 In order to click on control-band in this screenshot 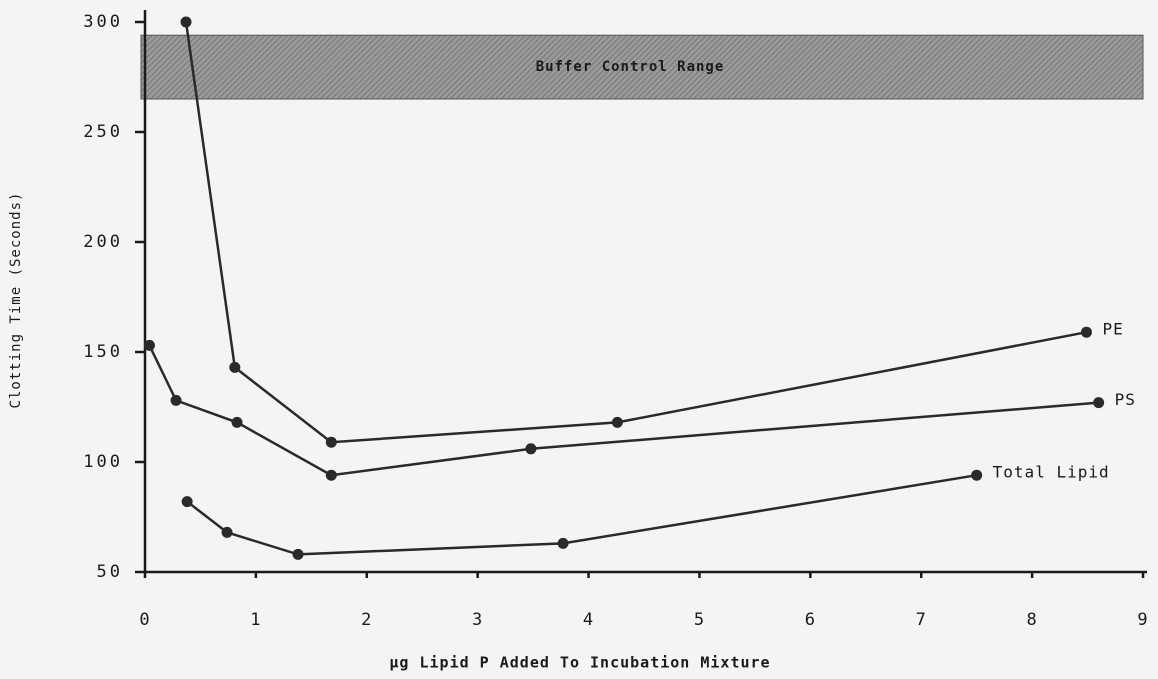, I will do `click(642, 67)`.